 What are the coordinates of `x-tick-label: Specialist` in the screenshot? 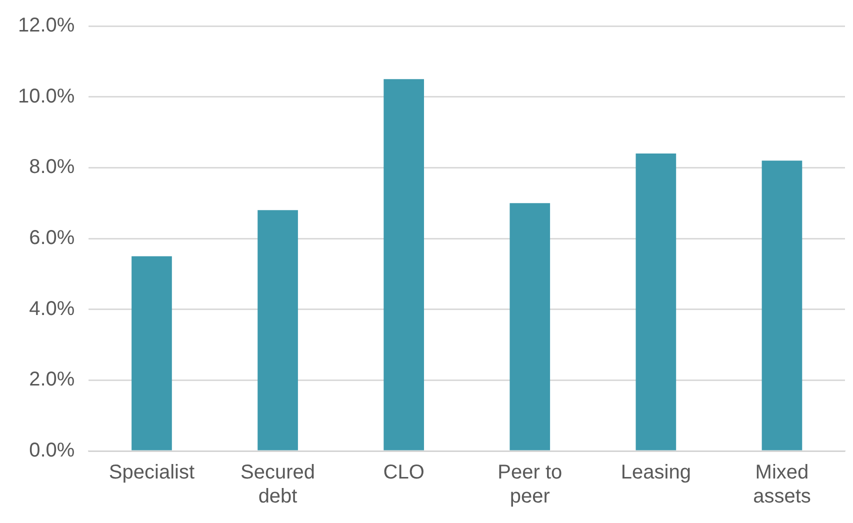 It's located at (151, 473).